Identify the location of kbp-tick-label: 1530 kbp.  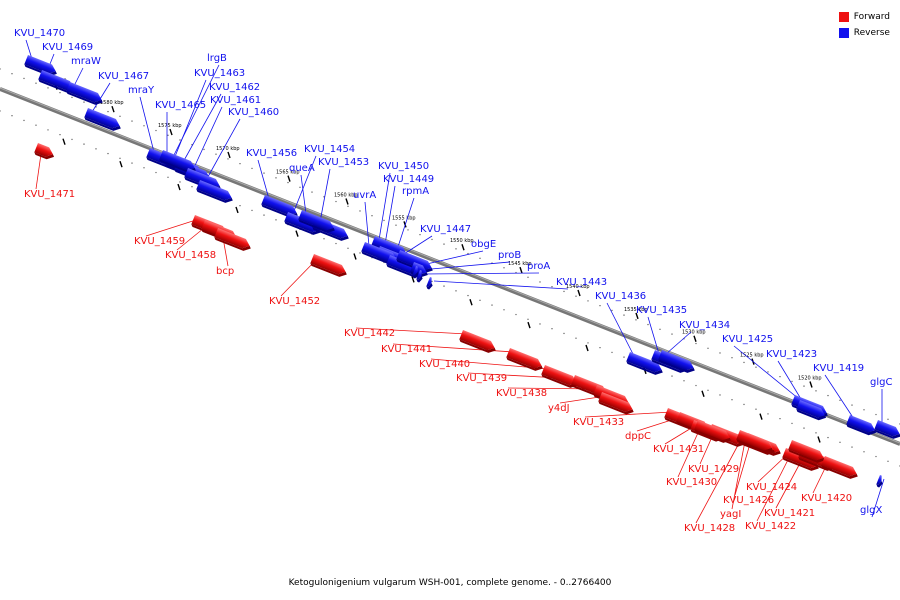
(694, 333).